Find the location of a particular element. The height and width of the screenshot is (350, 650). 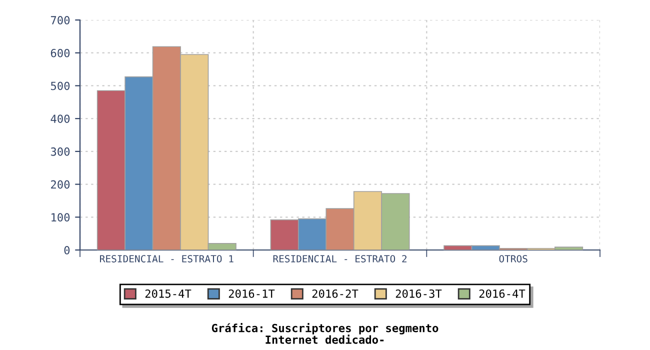

x-tick-label: RESIDENCIAL - ESTRATO 1 is located at coordinates (167, 258).